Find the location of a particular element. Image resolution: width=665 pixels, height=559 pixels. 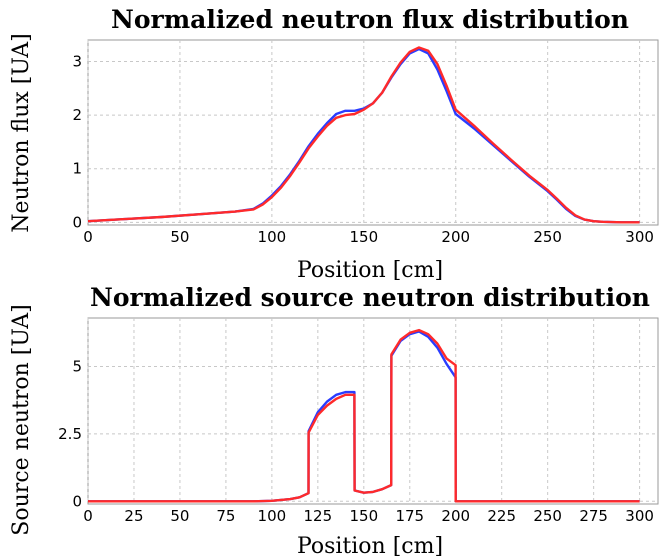

flux-x-tick-label: 150 is located at coordinates (363, 237).